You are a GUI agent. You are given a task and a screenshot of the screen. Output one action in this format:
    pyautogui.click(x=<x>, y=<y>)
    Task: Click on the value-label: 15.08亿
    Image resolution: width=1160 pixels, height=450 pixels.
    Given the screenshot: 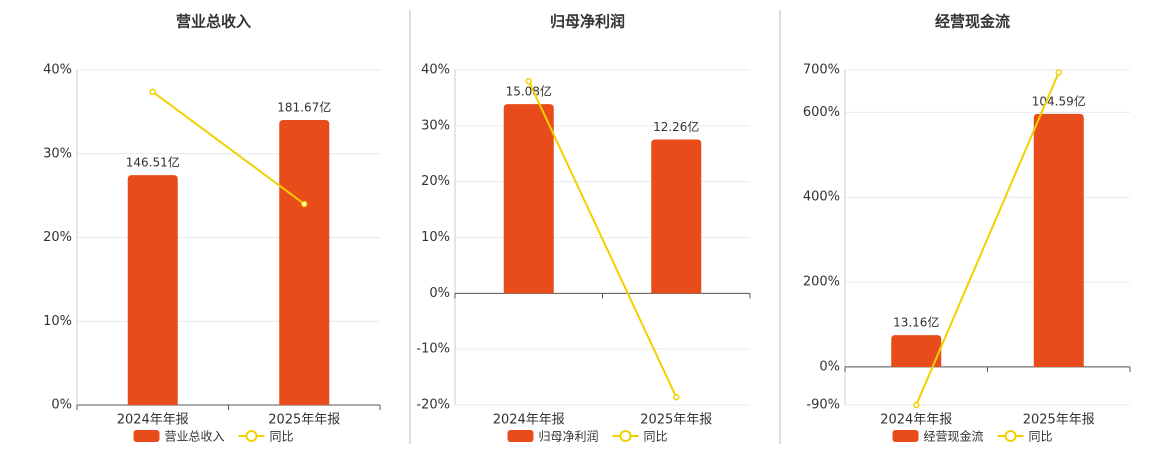 What is the action you would take?
    pyautogui.click(x=529, y=91)
    